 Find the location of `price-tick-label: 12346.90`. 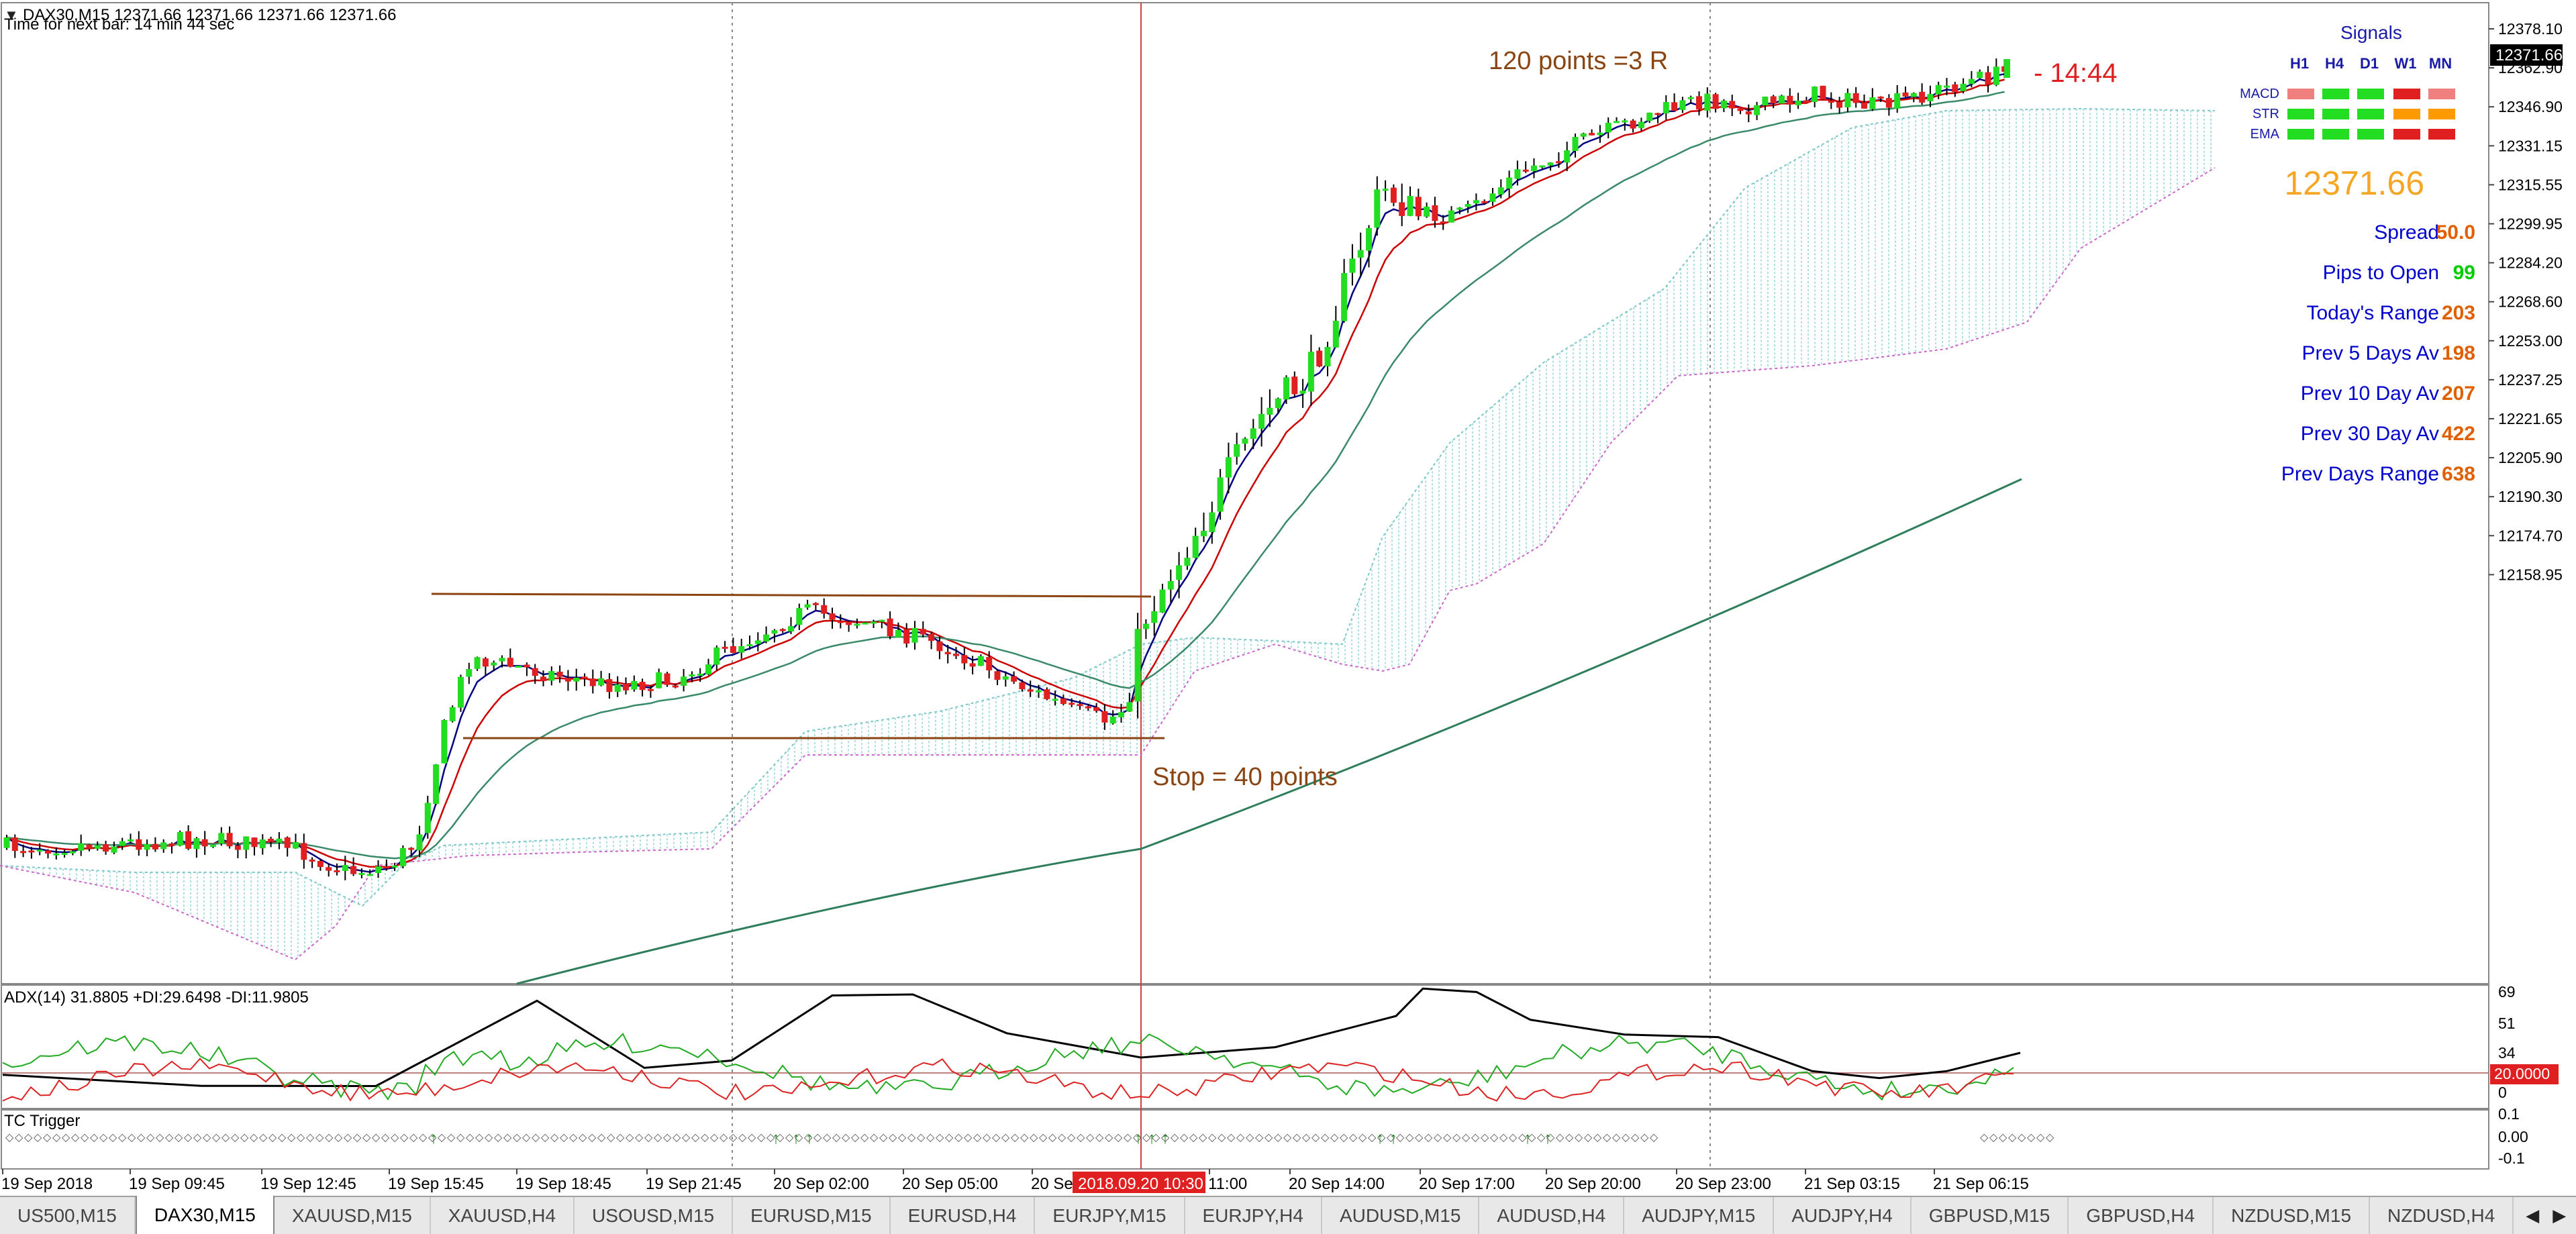

price-tick-label: 12346.90 is located at coordinates (2530, 106).